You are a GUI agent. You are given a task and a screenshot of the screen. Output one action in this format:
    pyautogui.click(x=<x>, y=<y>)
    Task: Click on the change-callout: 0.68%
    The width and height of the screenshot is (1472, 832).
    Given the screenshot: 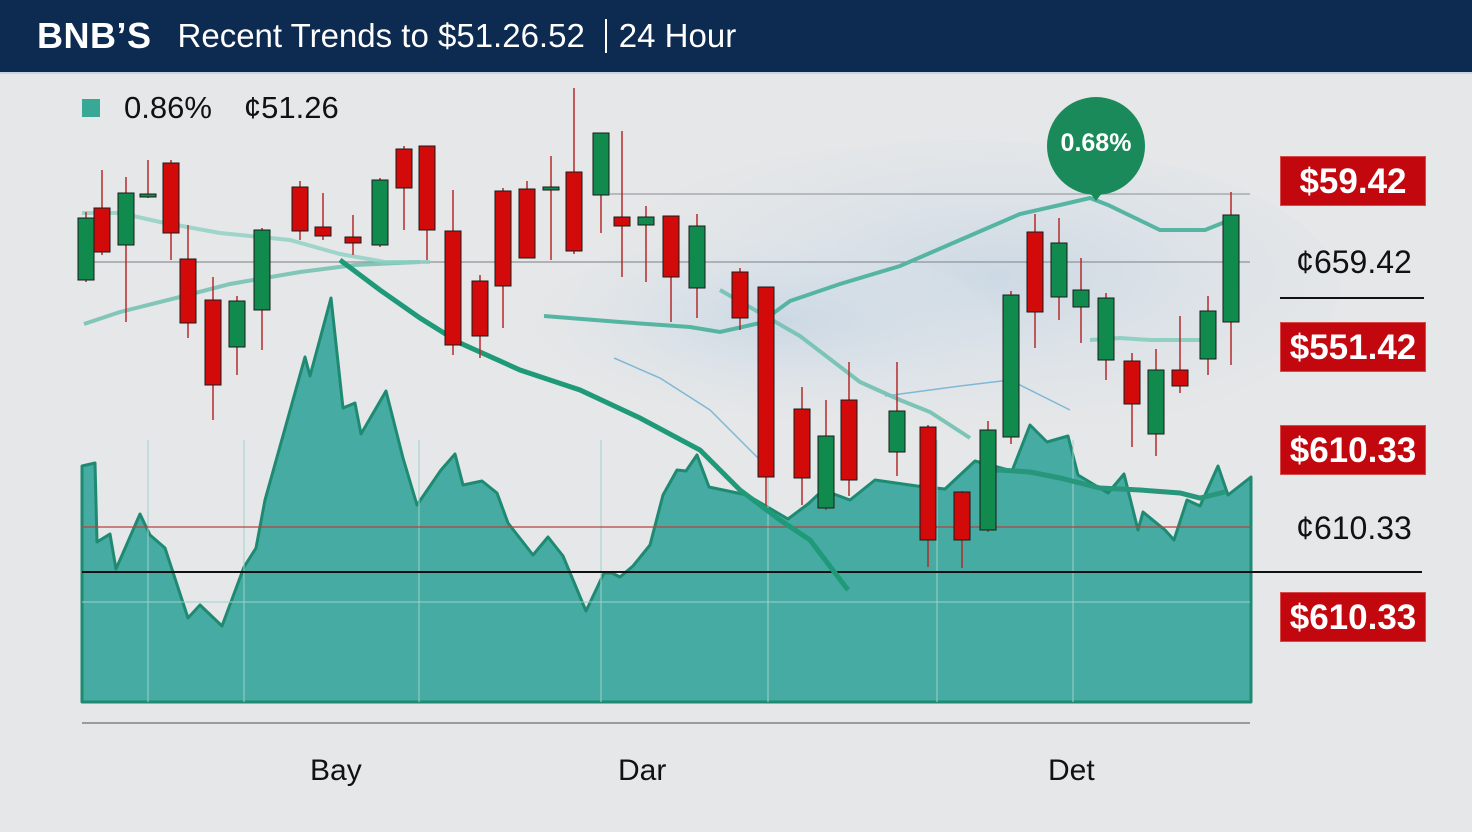 What is the action you would take?
    pyautogui.click(x=1096, y=149)
    